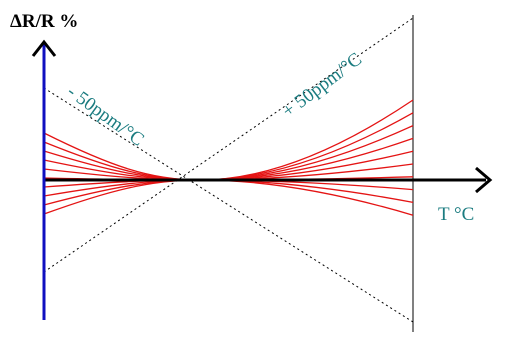 This screenshot has width=512, height=347. Describe the element at coordinates (105, 116) in the screenshot. I see `minus-50ppm-label: - 50ppm/°C` at that location.